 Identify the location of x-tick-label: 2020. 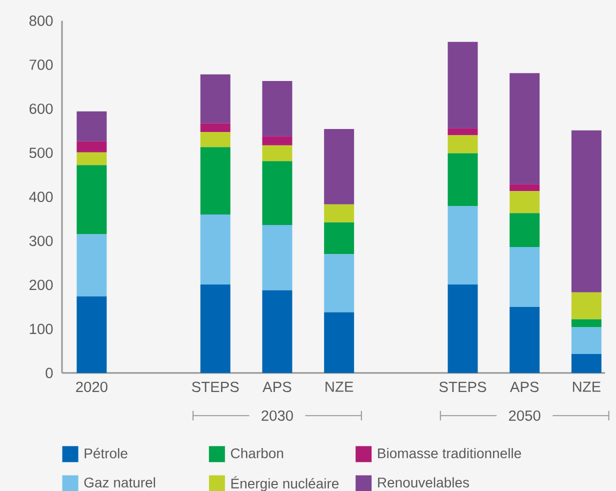
(92, 387).